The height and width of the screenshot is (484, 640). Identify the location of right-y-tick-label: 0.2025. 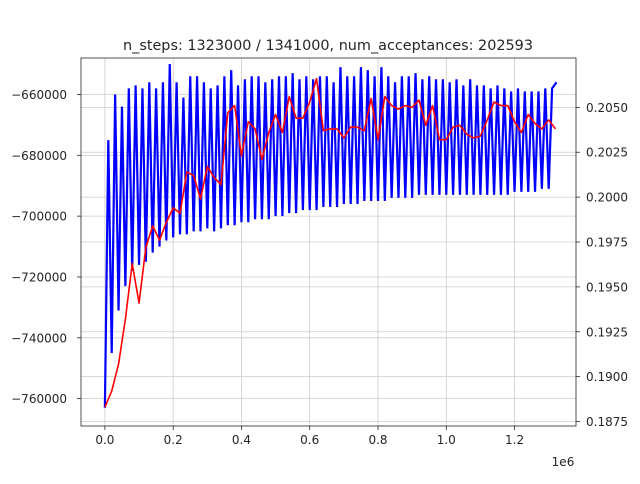
(607, 153).